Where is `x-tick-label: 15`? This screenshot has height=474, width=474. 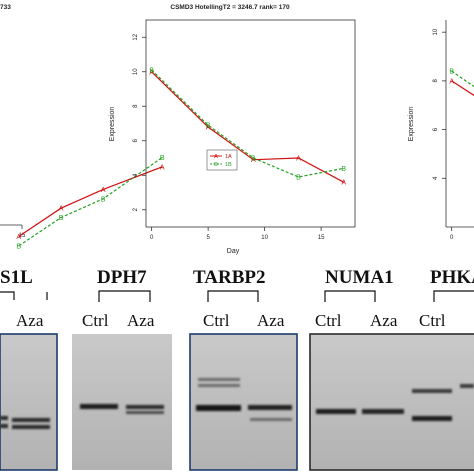 x-tick-label: 15 is located at coordinates (321, 238).